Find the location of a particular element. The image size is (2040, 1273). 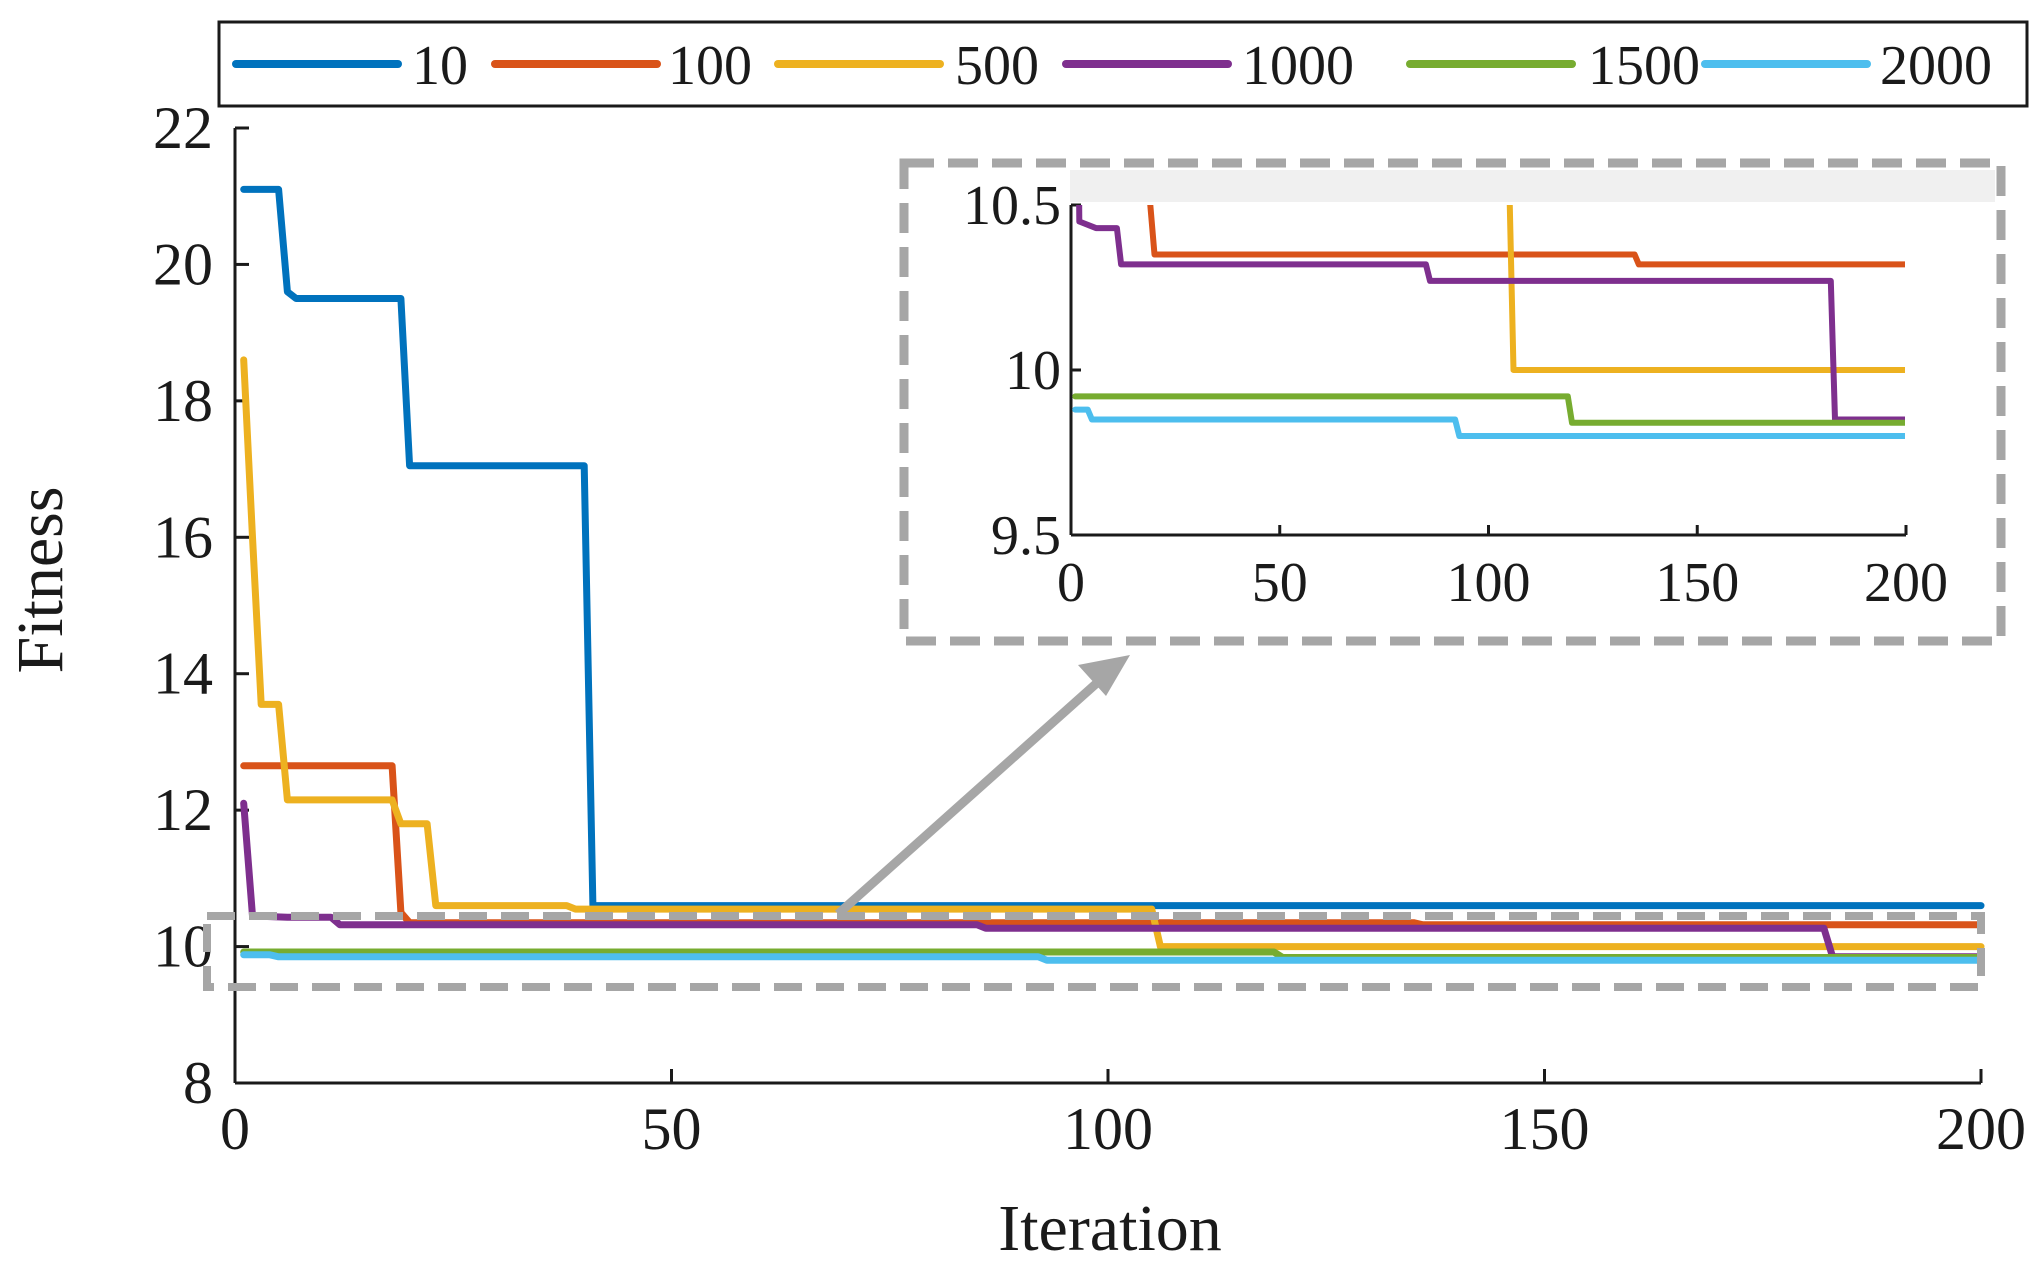

zoom-arrow-shaft is located at coordinates (968, 798).